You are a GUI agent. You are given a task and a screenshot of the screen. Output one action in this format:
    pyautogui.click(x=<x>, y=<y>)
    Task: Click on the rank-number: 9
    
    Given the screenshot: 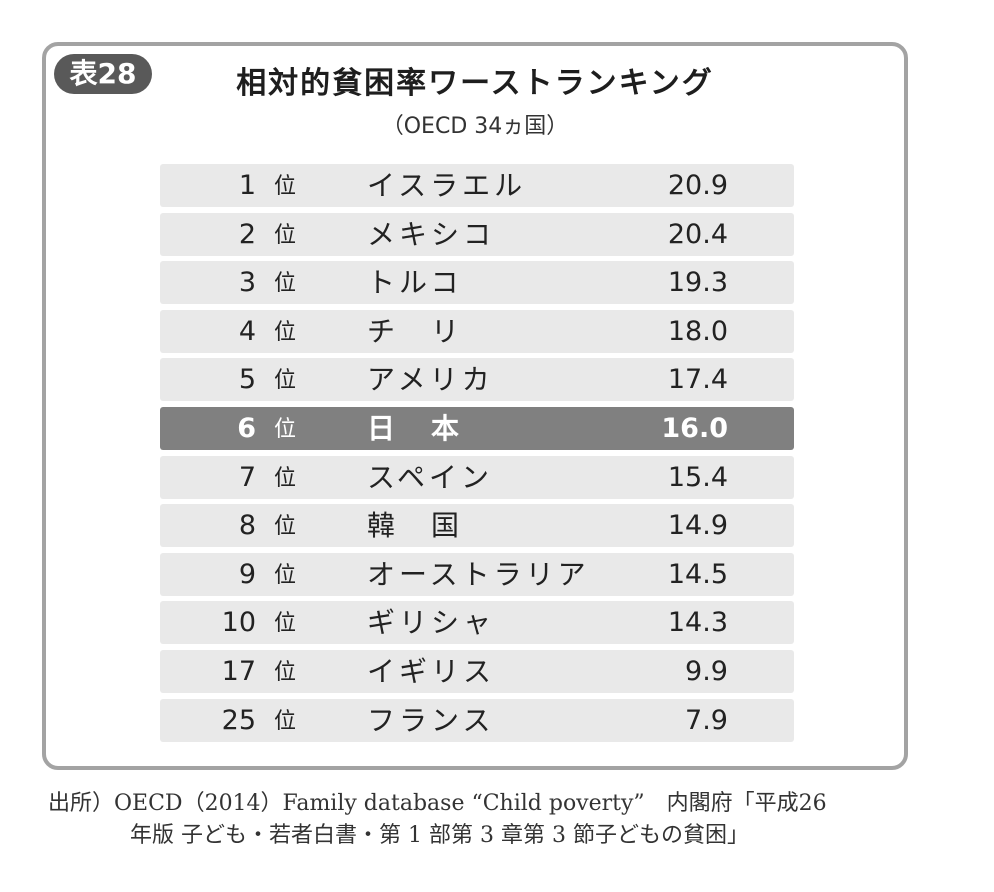 What is the action you would take?
    pyautogui.click(x=247, y=574)
    